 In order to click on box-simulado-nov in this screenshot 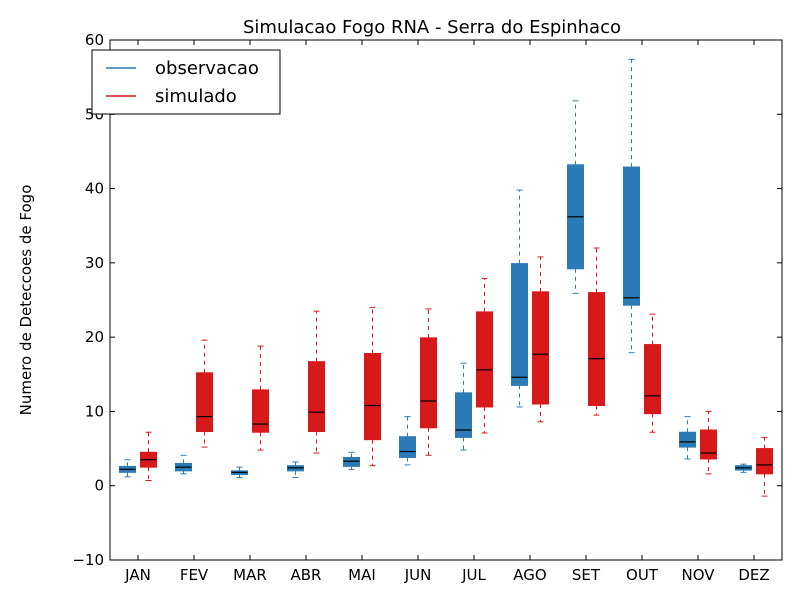, I will do `click(708, 442)`.